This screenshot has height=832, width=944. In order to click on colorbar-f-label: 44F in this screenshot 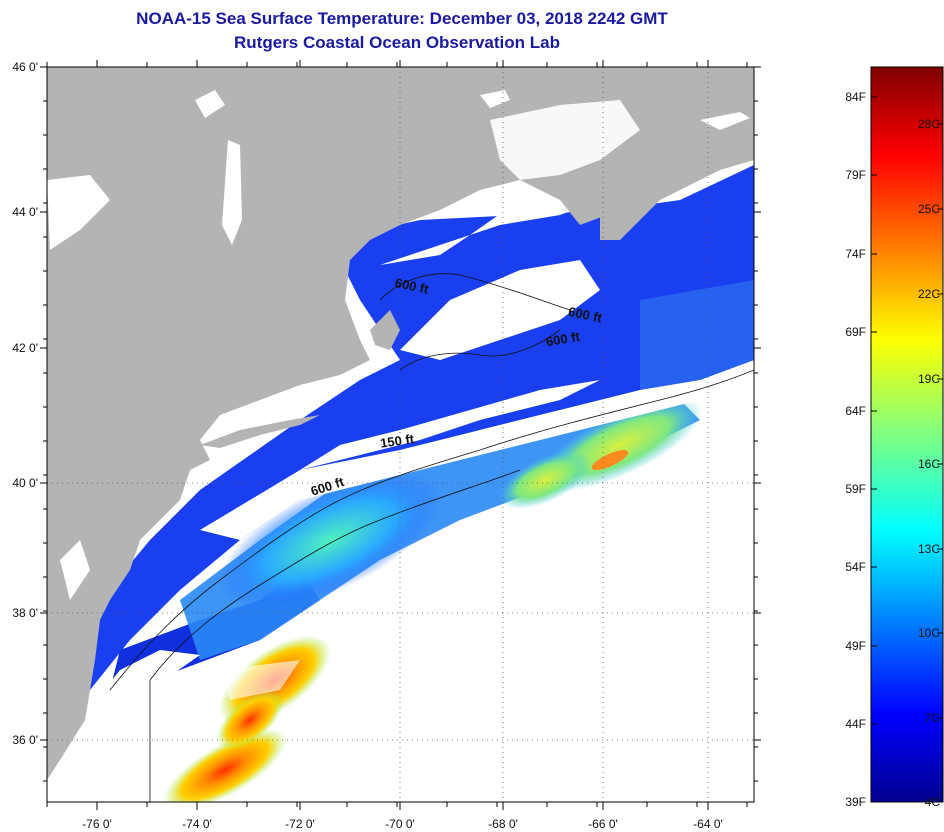, I will do `click(855, 724)`.